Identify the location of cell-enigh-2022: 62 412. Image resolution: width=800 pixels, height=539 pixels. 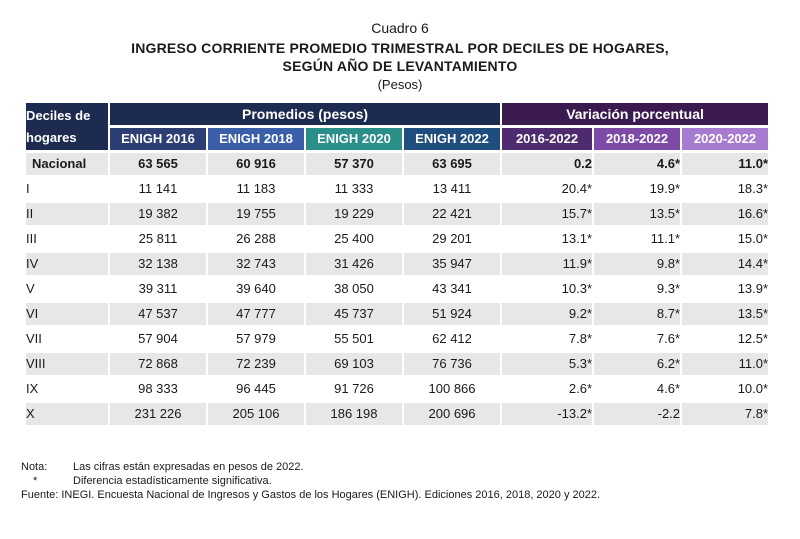
(452, 339).